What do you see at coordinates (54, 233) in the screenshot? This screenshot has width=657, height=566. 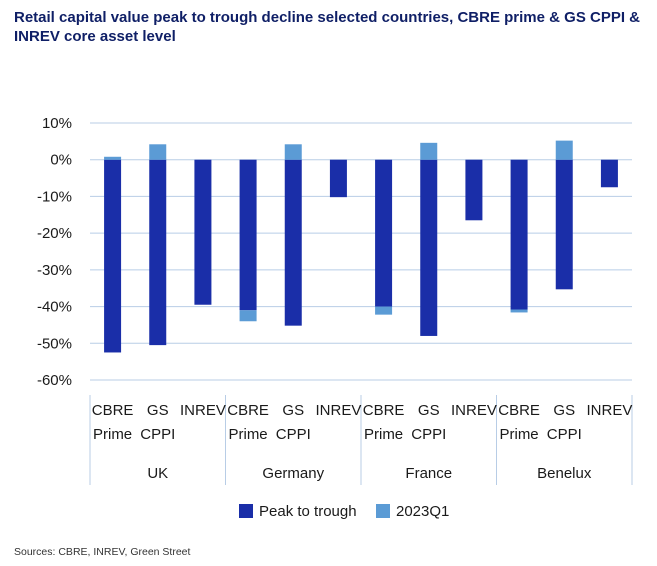 I see `y-tick-label: -20%` at bounding box center [54, 233].